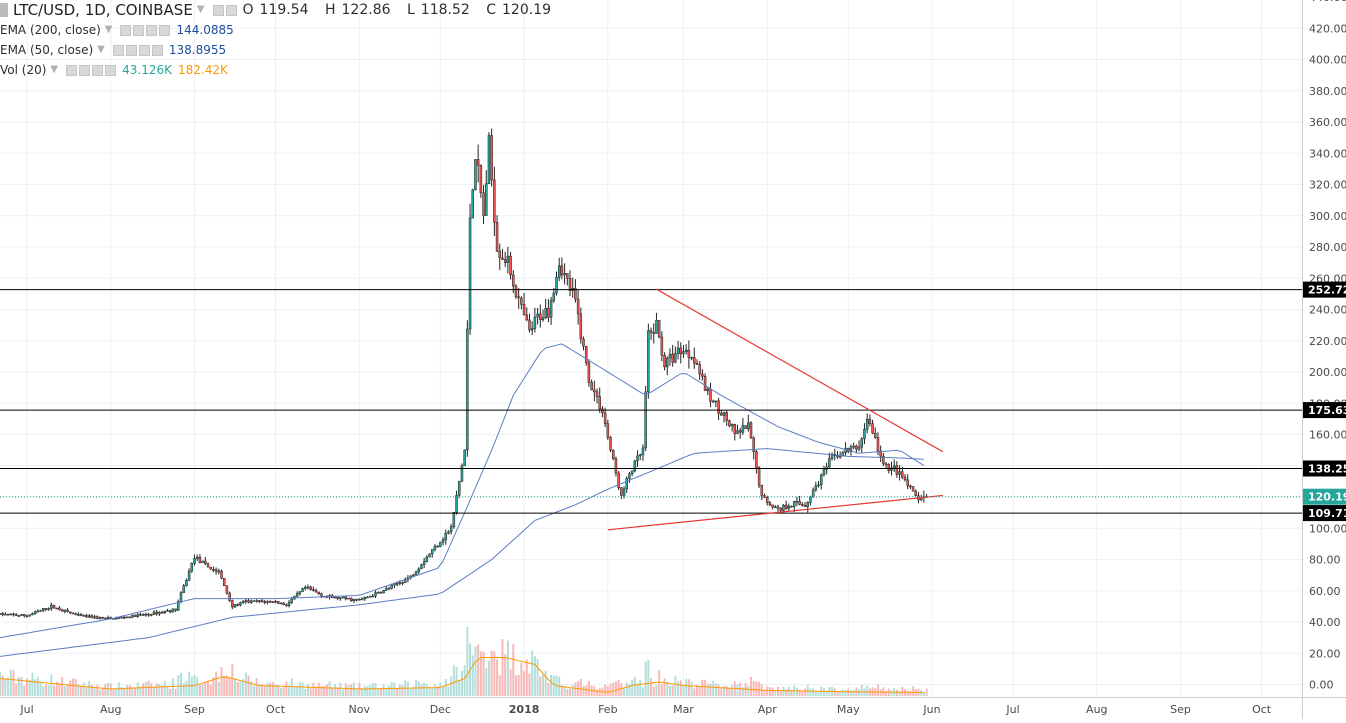 This screenshot has height=723, width=1346. I want to click on indicator-value-ema50: 138.8955, so click(197, 50).